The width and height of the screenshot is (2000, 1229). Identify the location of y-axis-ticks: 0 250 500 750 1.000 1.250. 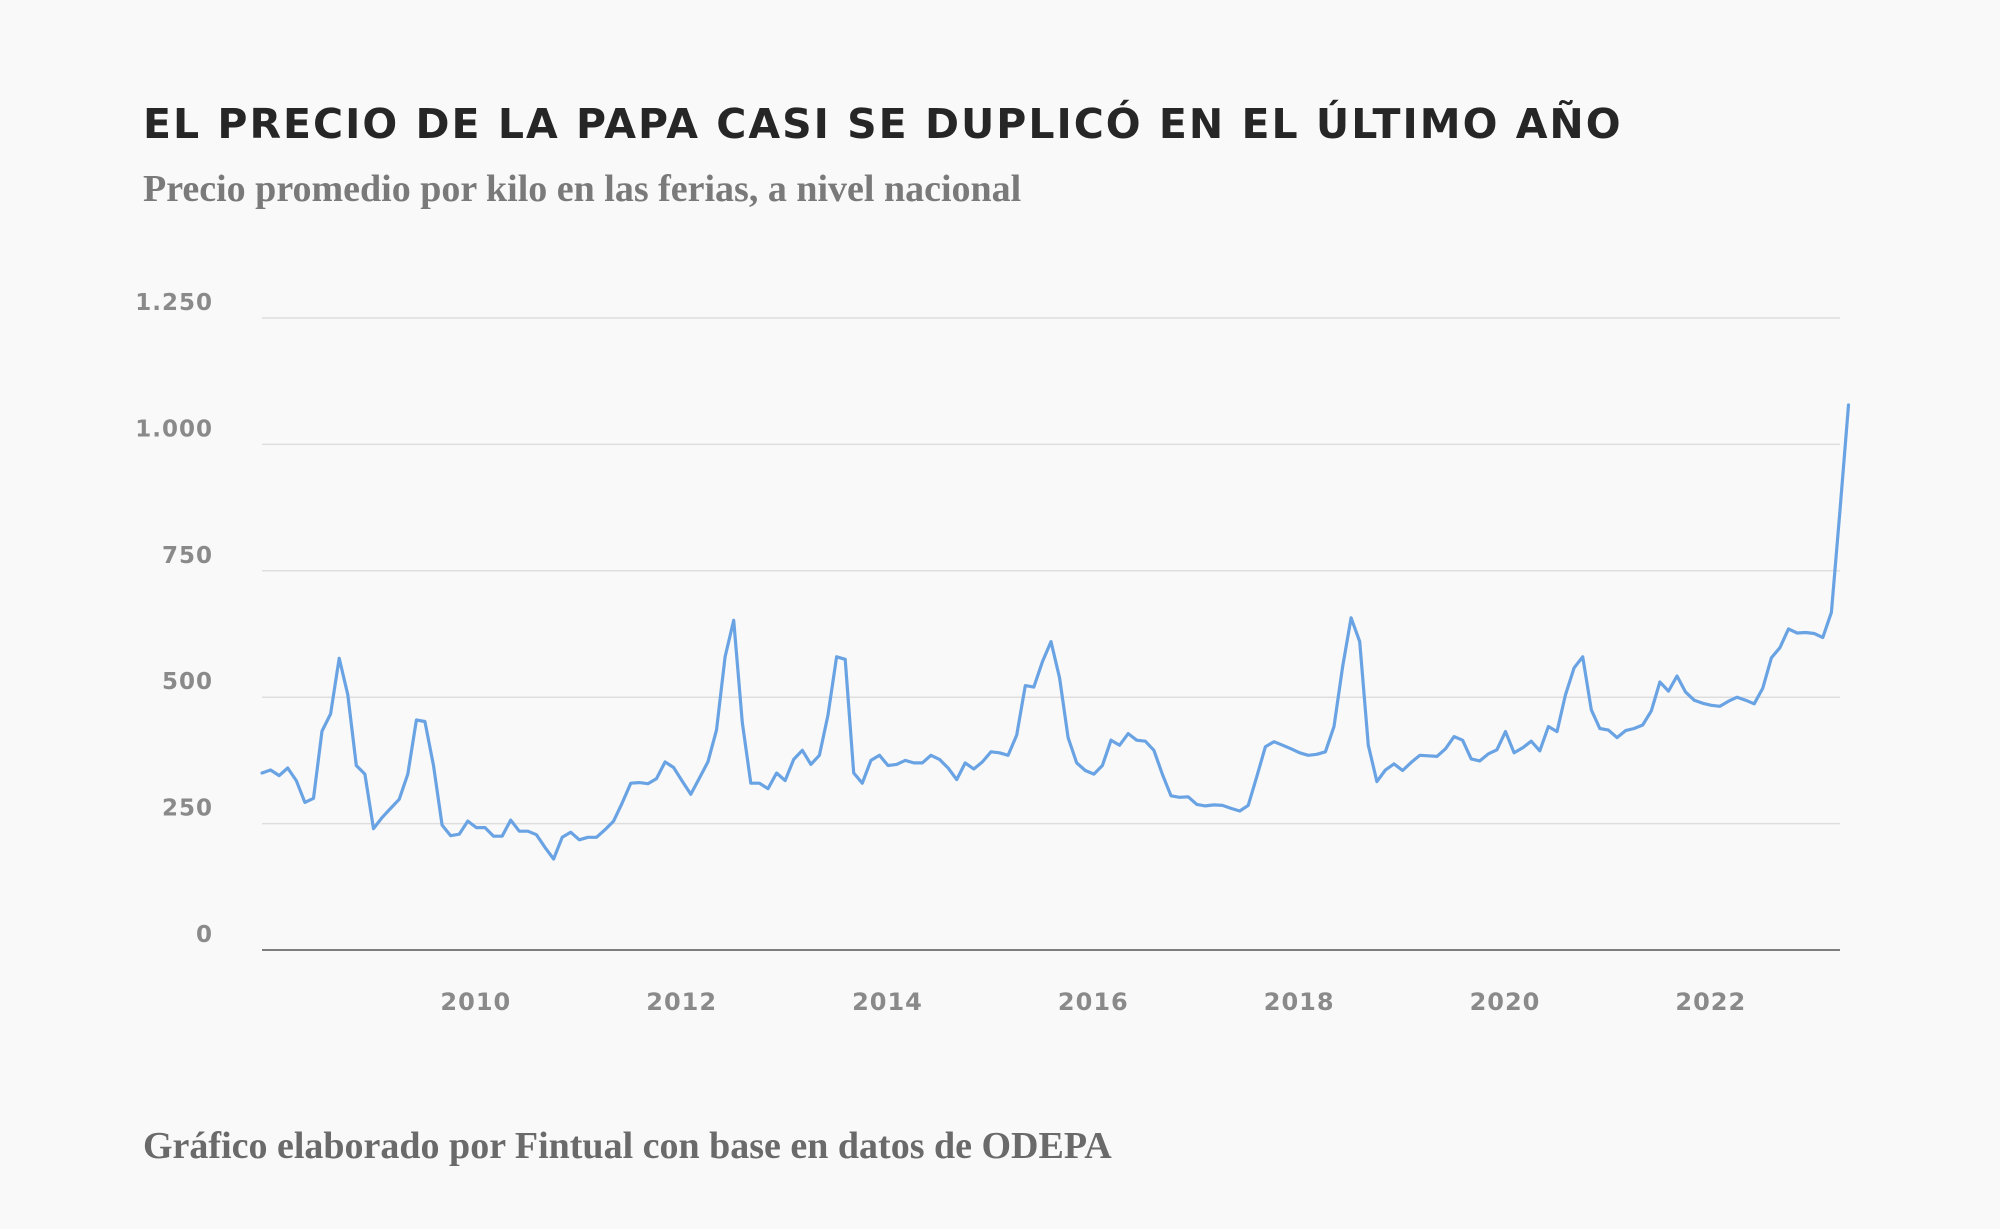
(174, 619).